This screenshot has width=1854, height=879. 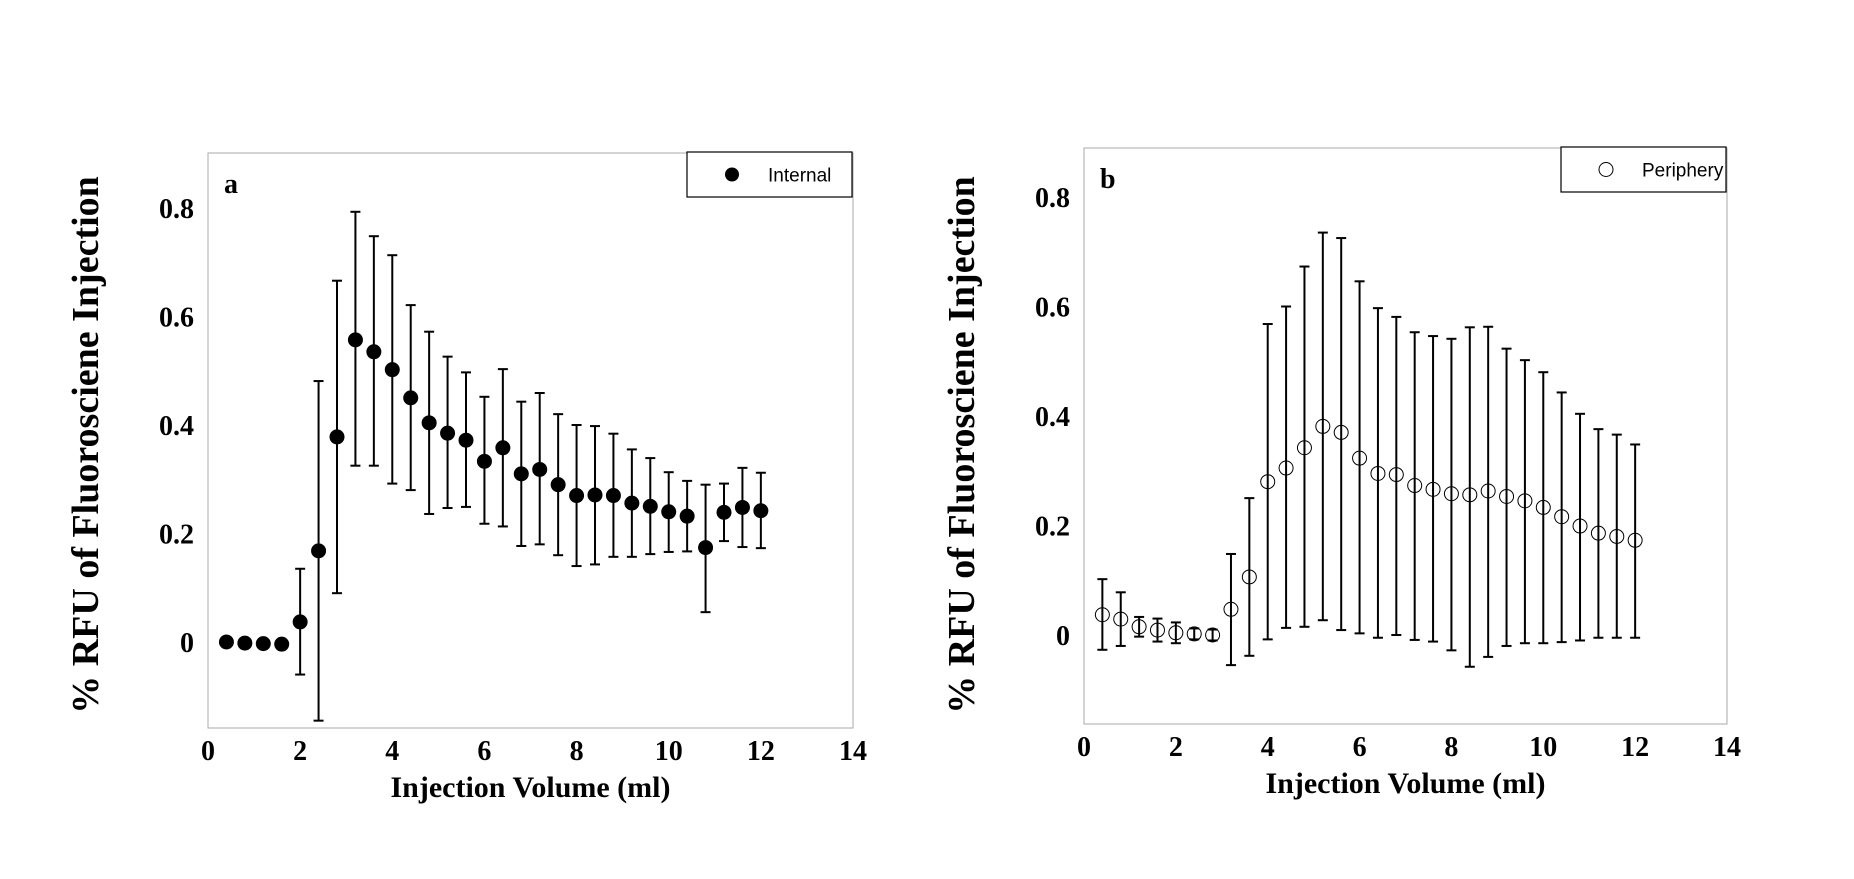 I want to click on legend-label: Internal, so click(x=799, y=176).